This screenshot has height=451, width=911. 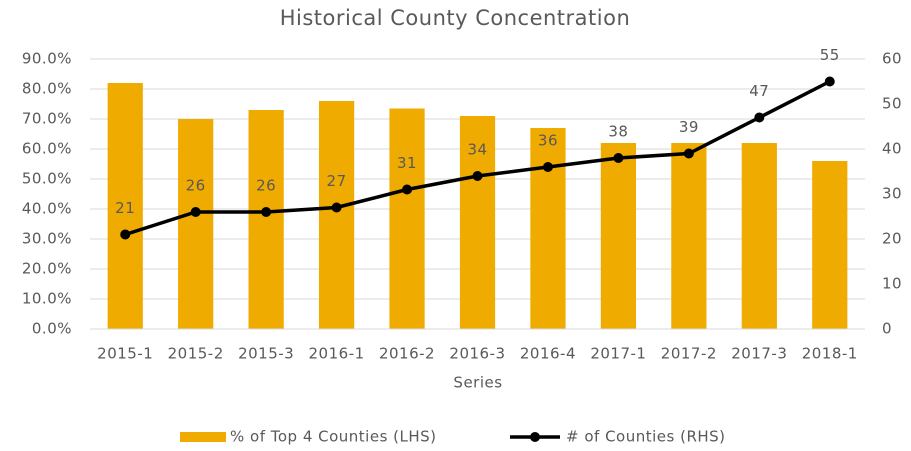 I want to click on chart-title: Historical County Concentration, so click(x=455, y=18).